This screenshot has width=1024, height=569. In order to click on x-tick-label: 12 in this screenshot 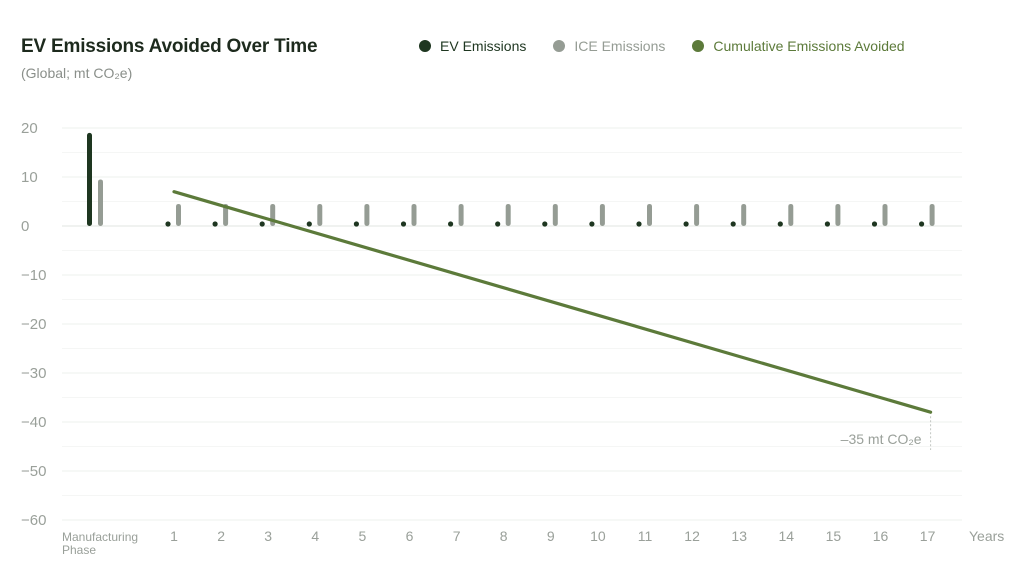, I will do `click(692, 536)`.